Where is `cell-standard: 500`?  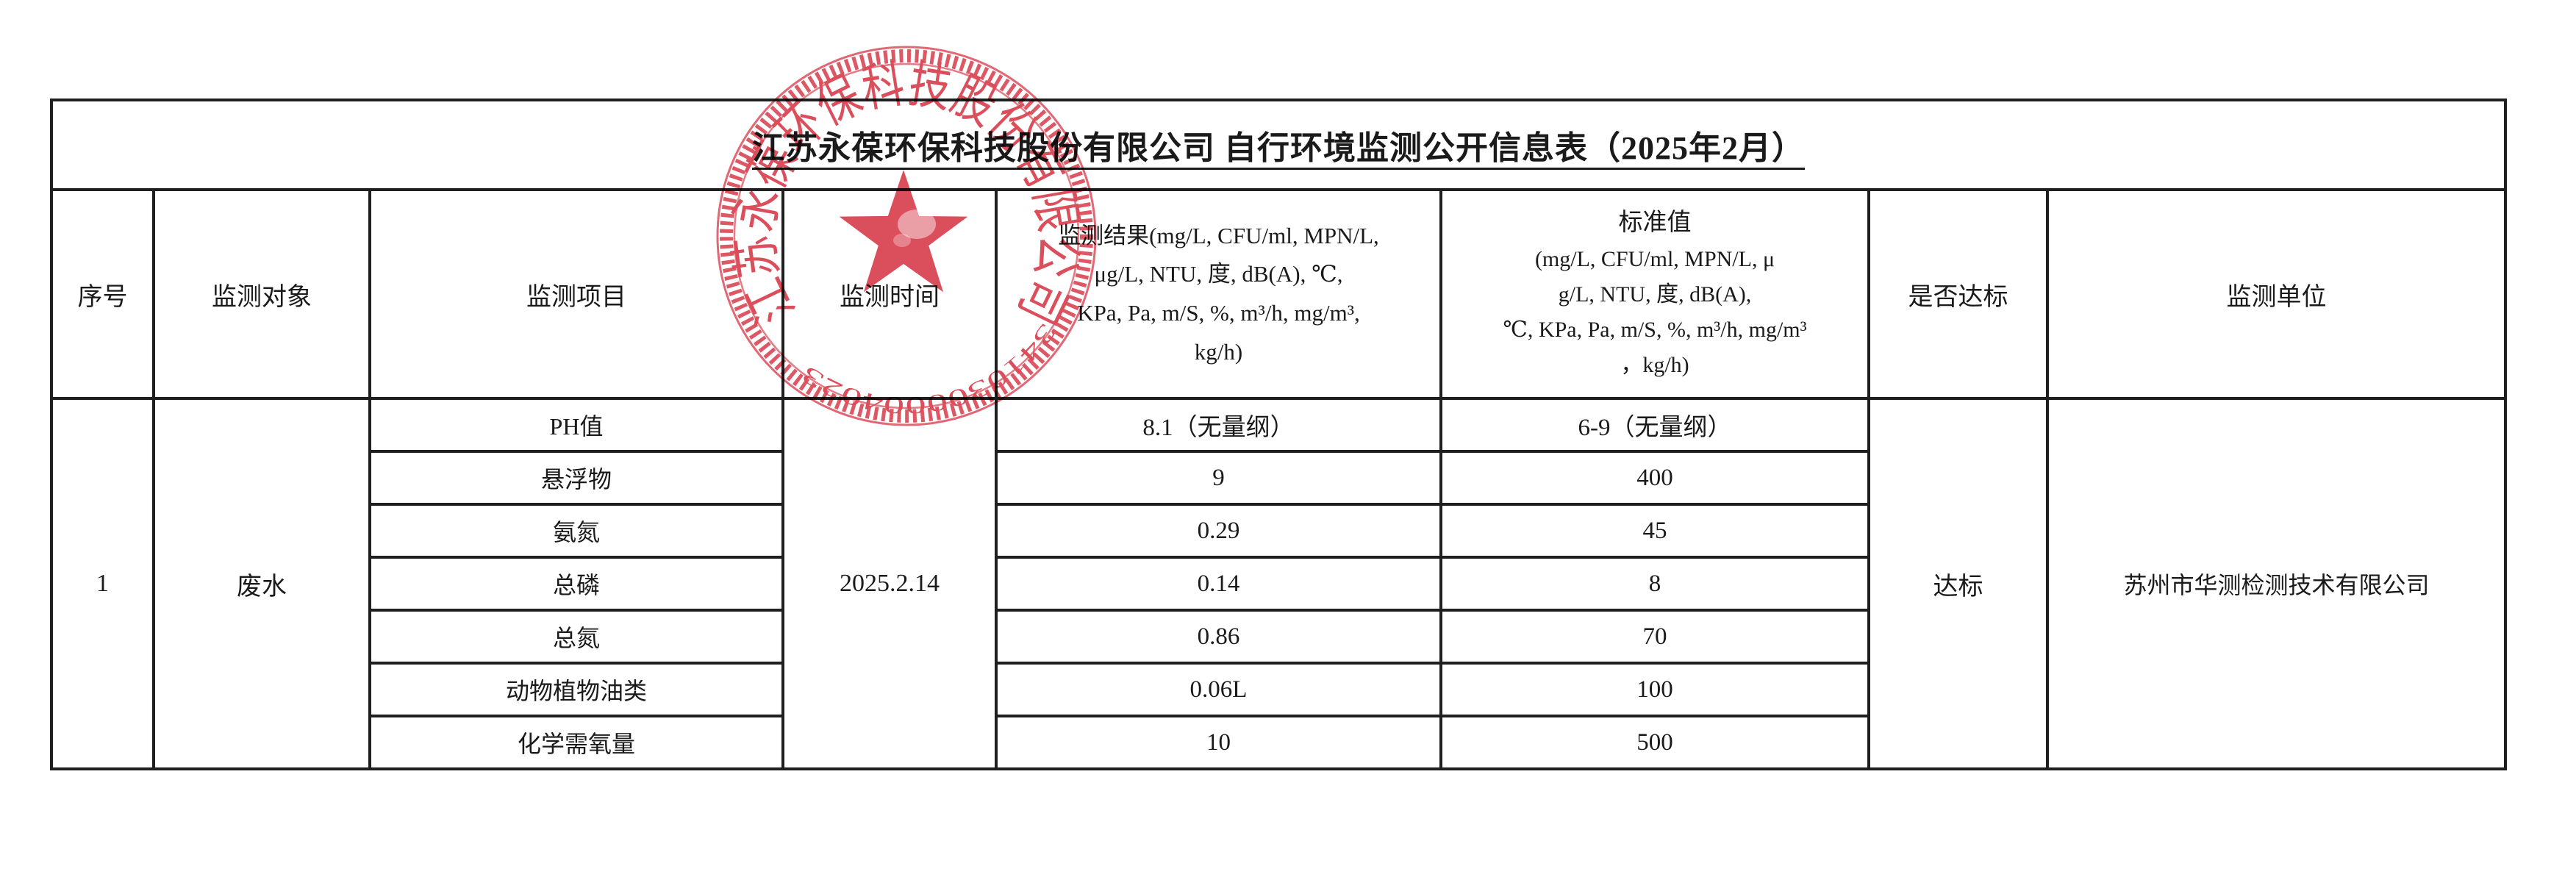 cell-standard: 500 is located at coordinates (1654, 742).